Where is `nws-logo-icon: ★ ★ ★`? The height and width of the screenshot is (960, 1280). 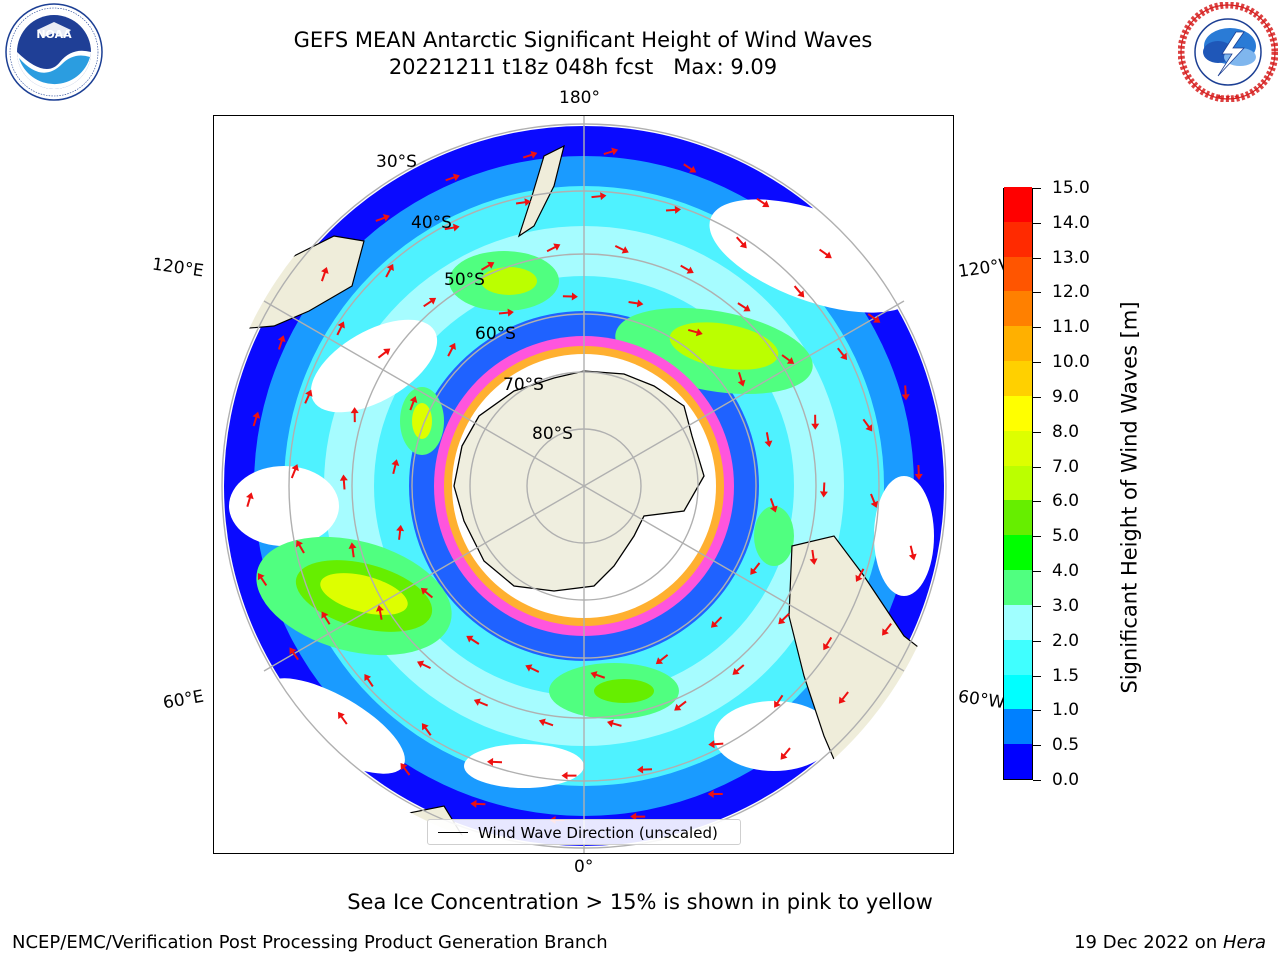
nws-logo-icon: ★ ★ ★ is located at coordinates (1228, 52).